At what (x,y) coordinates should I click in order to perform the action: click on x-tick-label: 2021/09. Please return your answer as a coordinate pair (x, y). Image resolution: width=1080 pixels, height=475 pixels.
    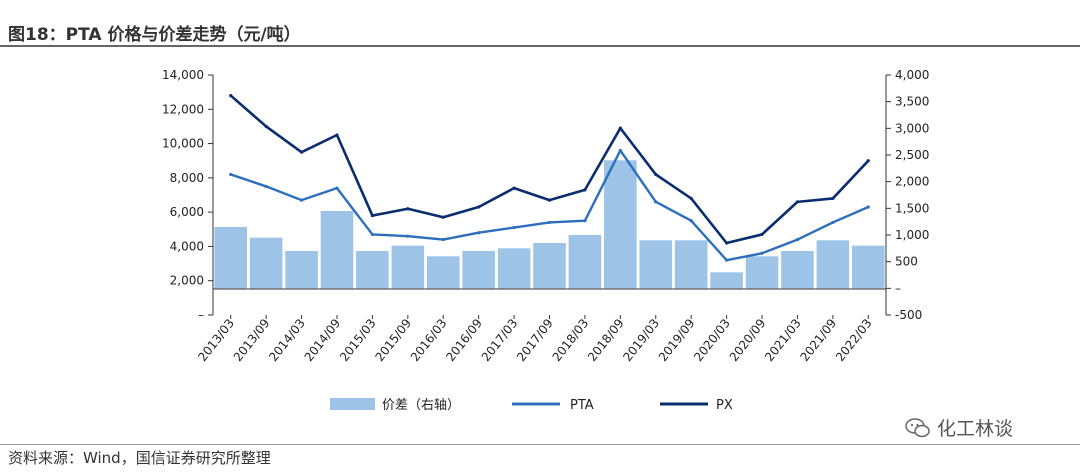
    Looking at the image, I should click on (819, 340).